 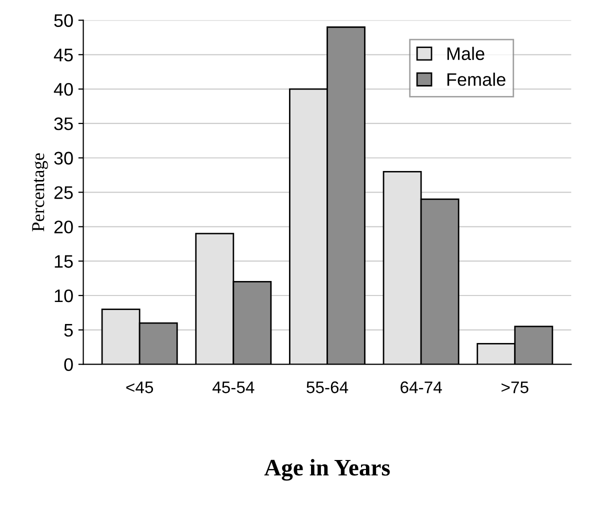 What do you see at coordinates (63, 192) in the screenshot?
I see `y-tick-label: 25` at bounding box center [63, 192].